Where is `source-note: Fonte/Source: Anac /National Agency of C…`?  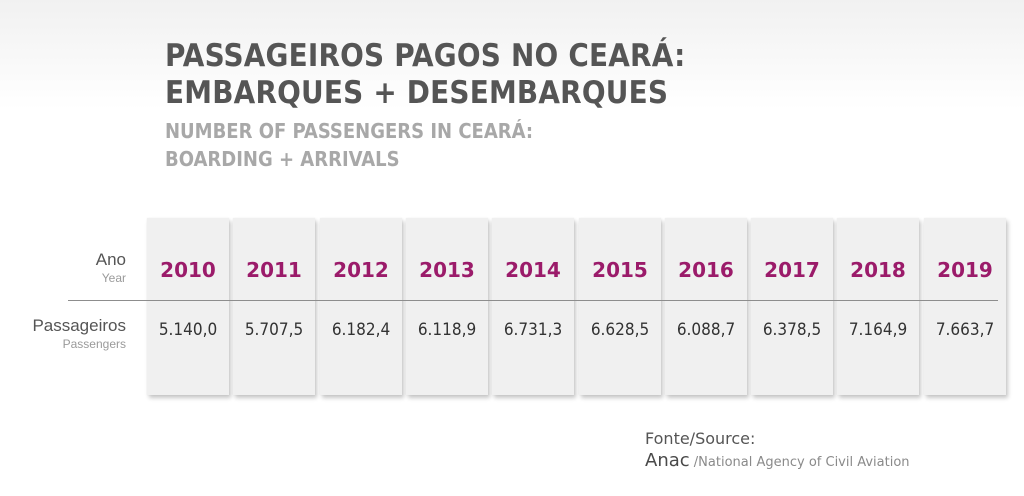 source-note: Fonte/Source: Anac /National Agency of C… is located at coordinates (777, 451).